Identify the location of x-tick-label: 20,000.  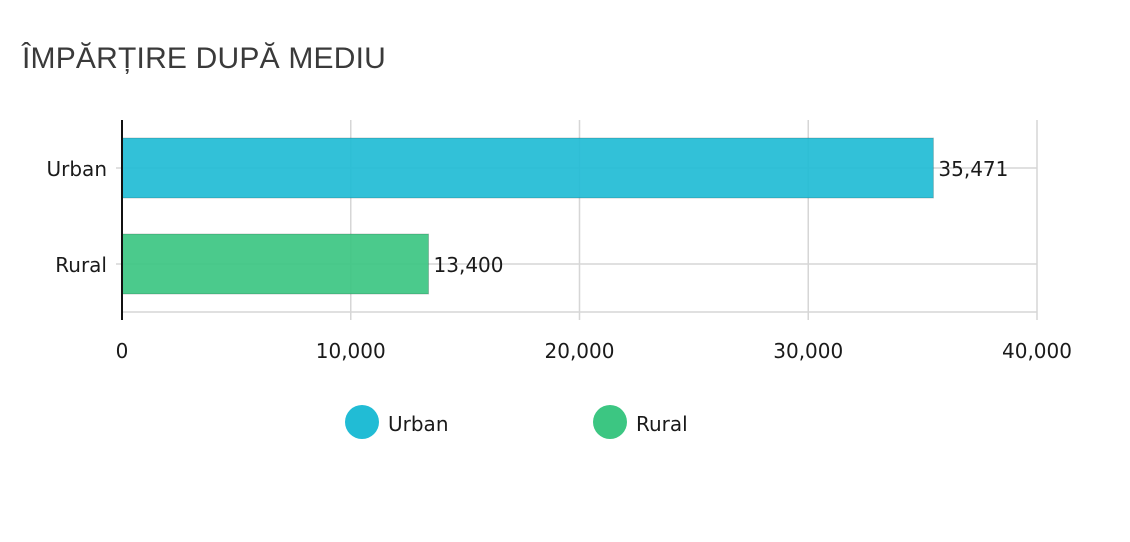
(580, 351).